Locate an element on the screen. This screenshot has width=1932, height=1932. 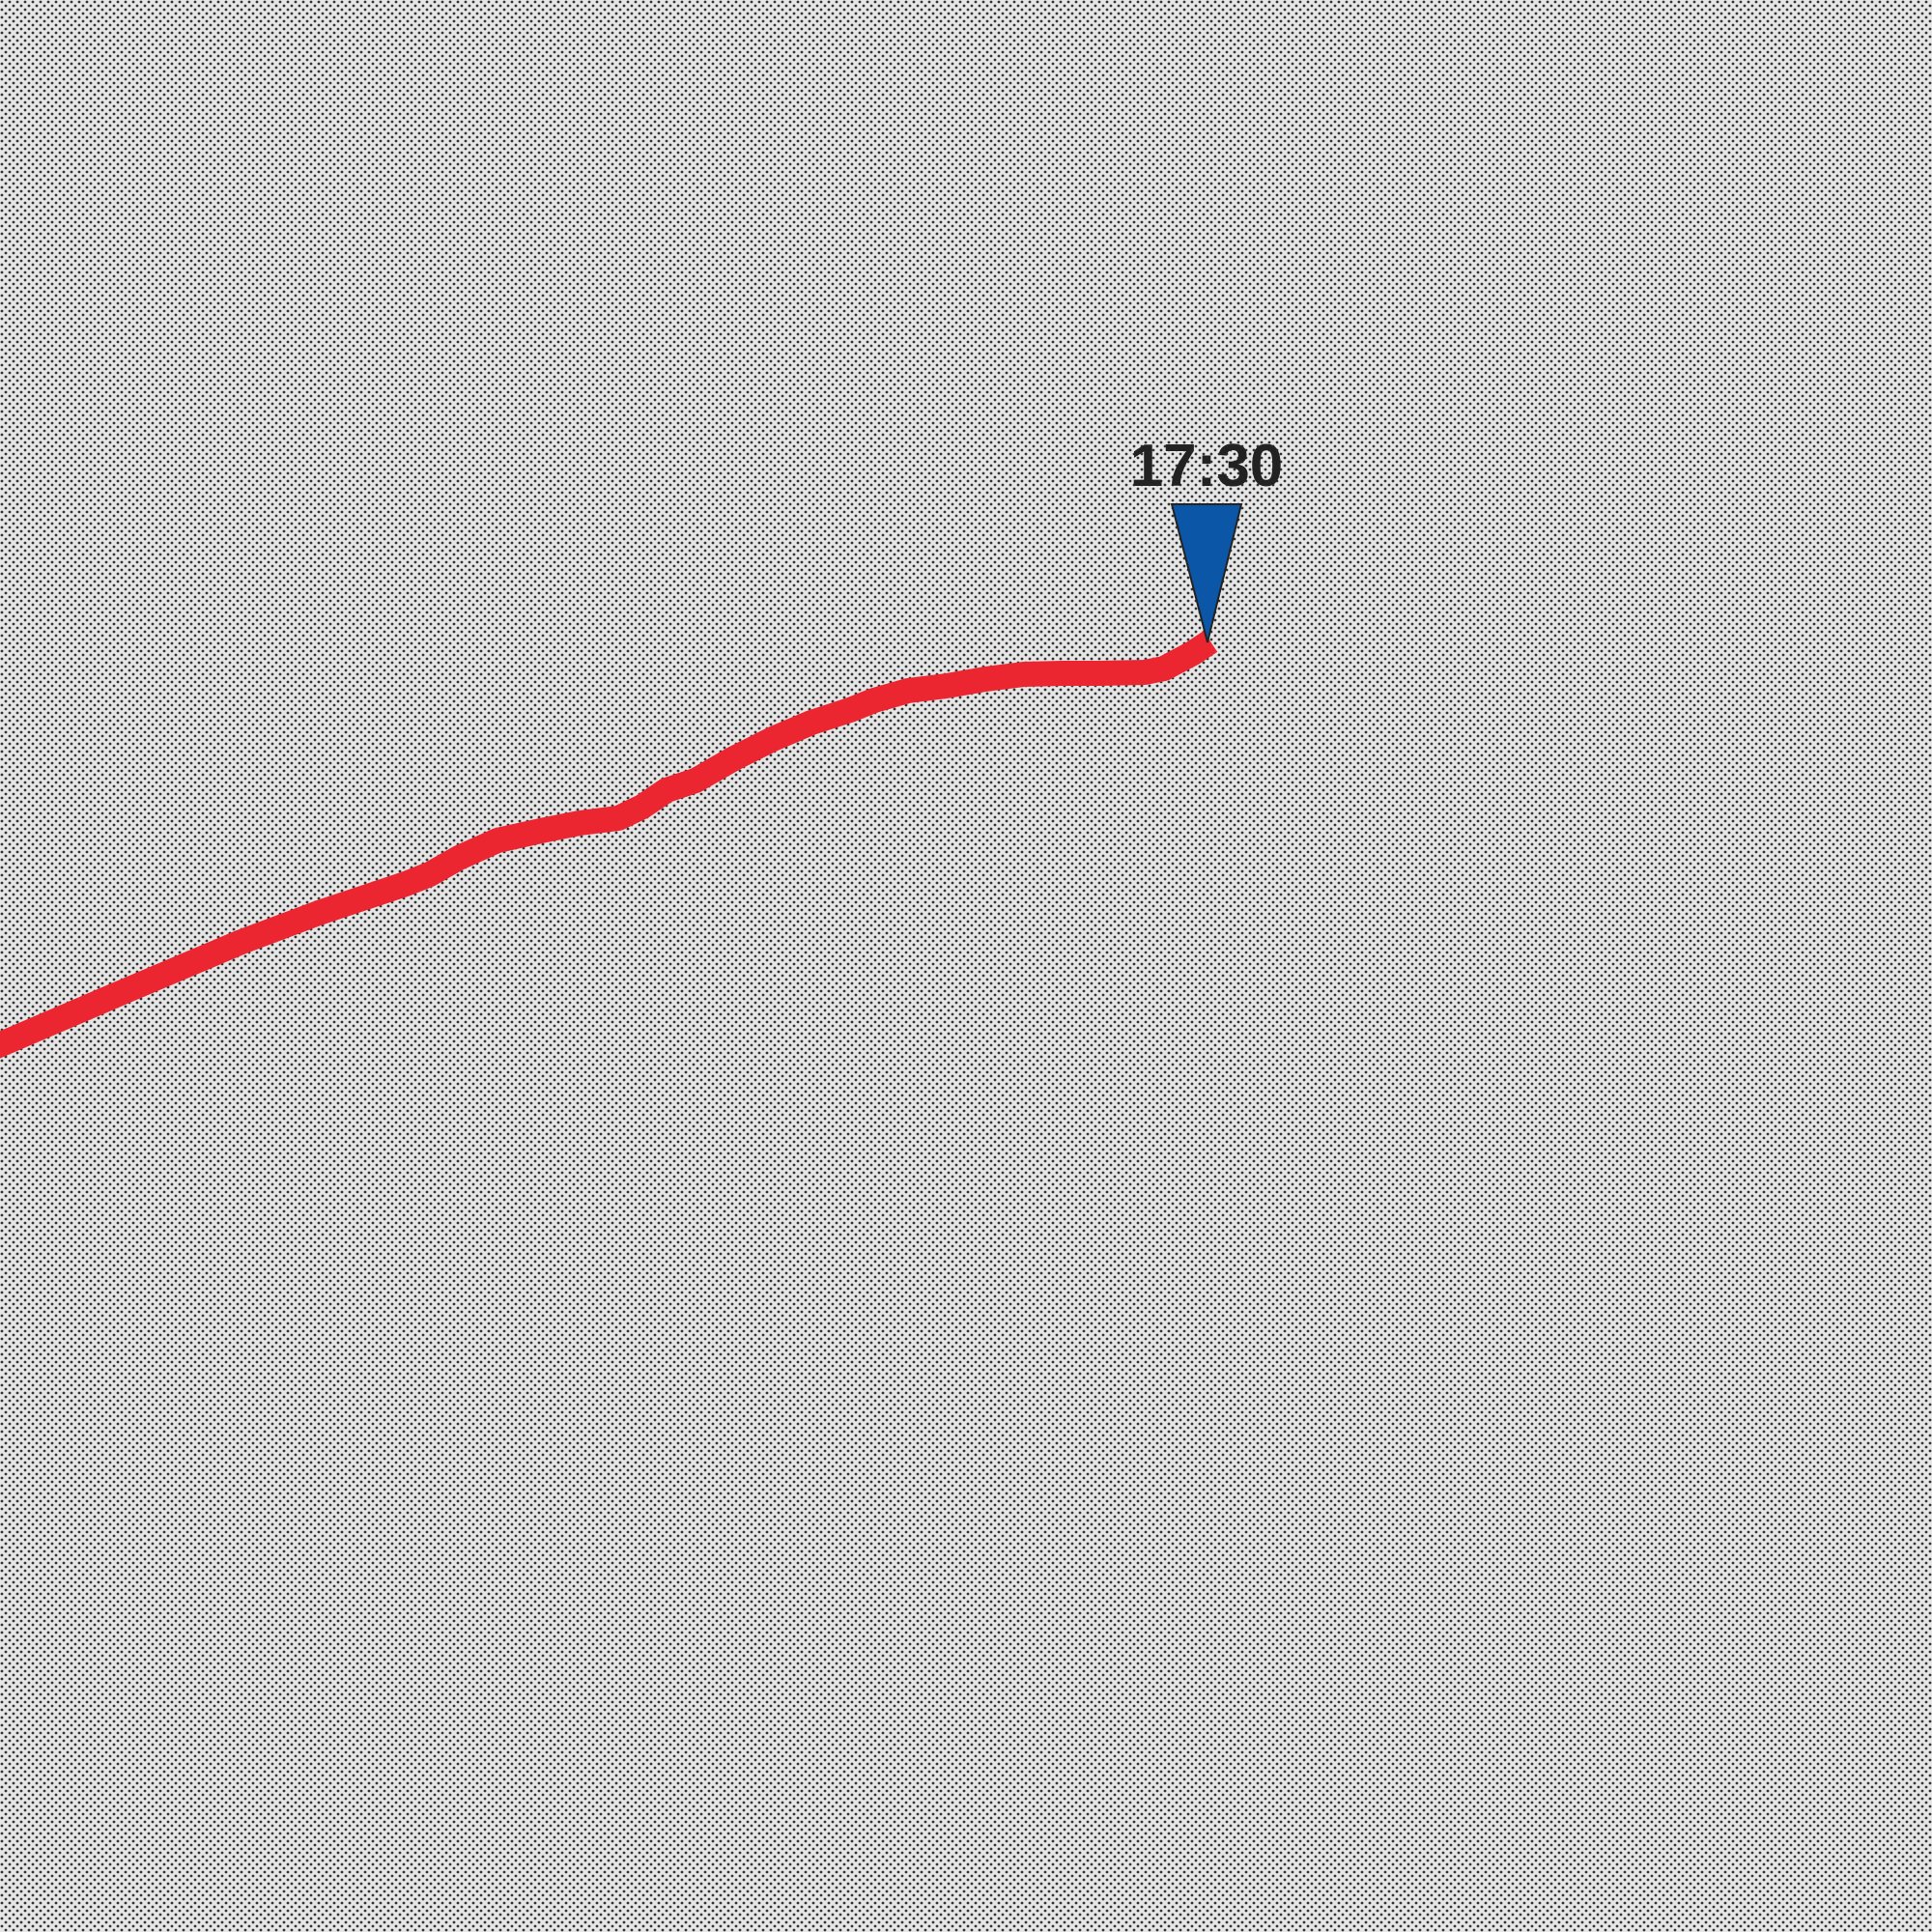
time-label: 17:30 is located at coordinates (1207, 466).